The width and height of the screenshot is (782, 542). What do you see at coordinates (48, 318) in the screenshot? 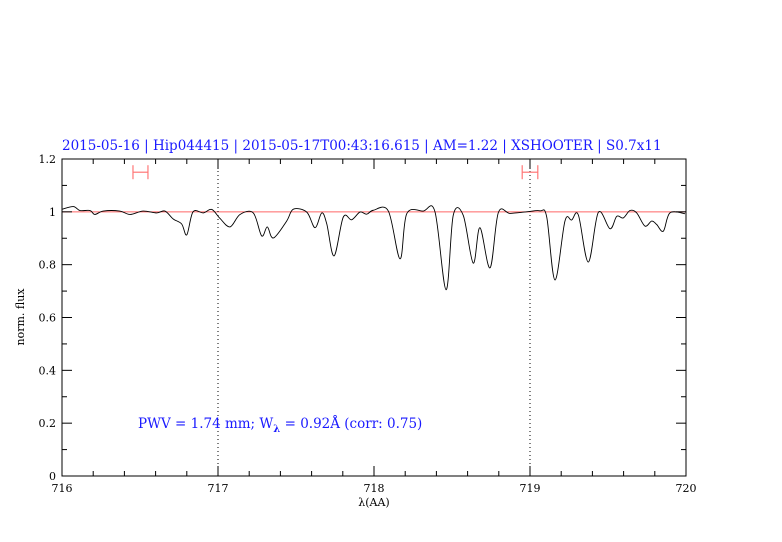
I see `y-tick-label: 0.6` at bounding box center [48, 318].